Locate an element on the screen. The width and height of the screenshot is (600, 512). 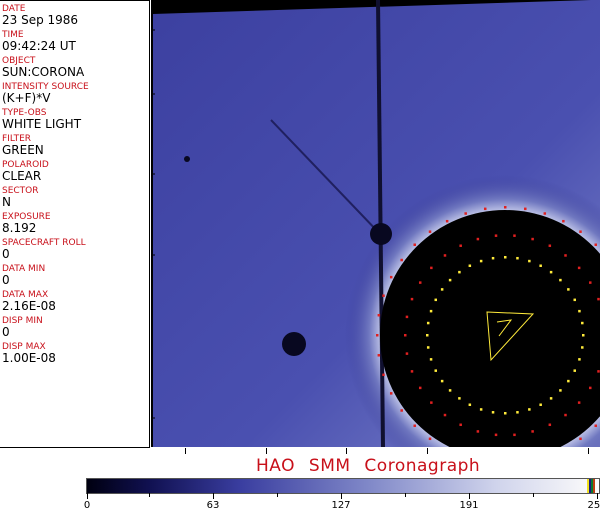
field-time: TIME 09:42:24 UT is located at coordinates (74, 41).